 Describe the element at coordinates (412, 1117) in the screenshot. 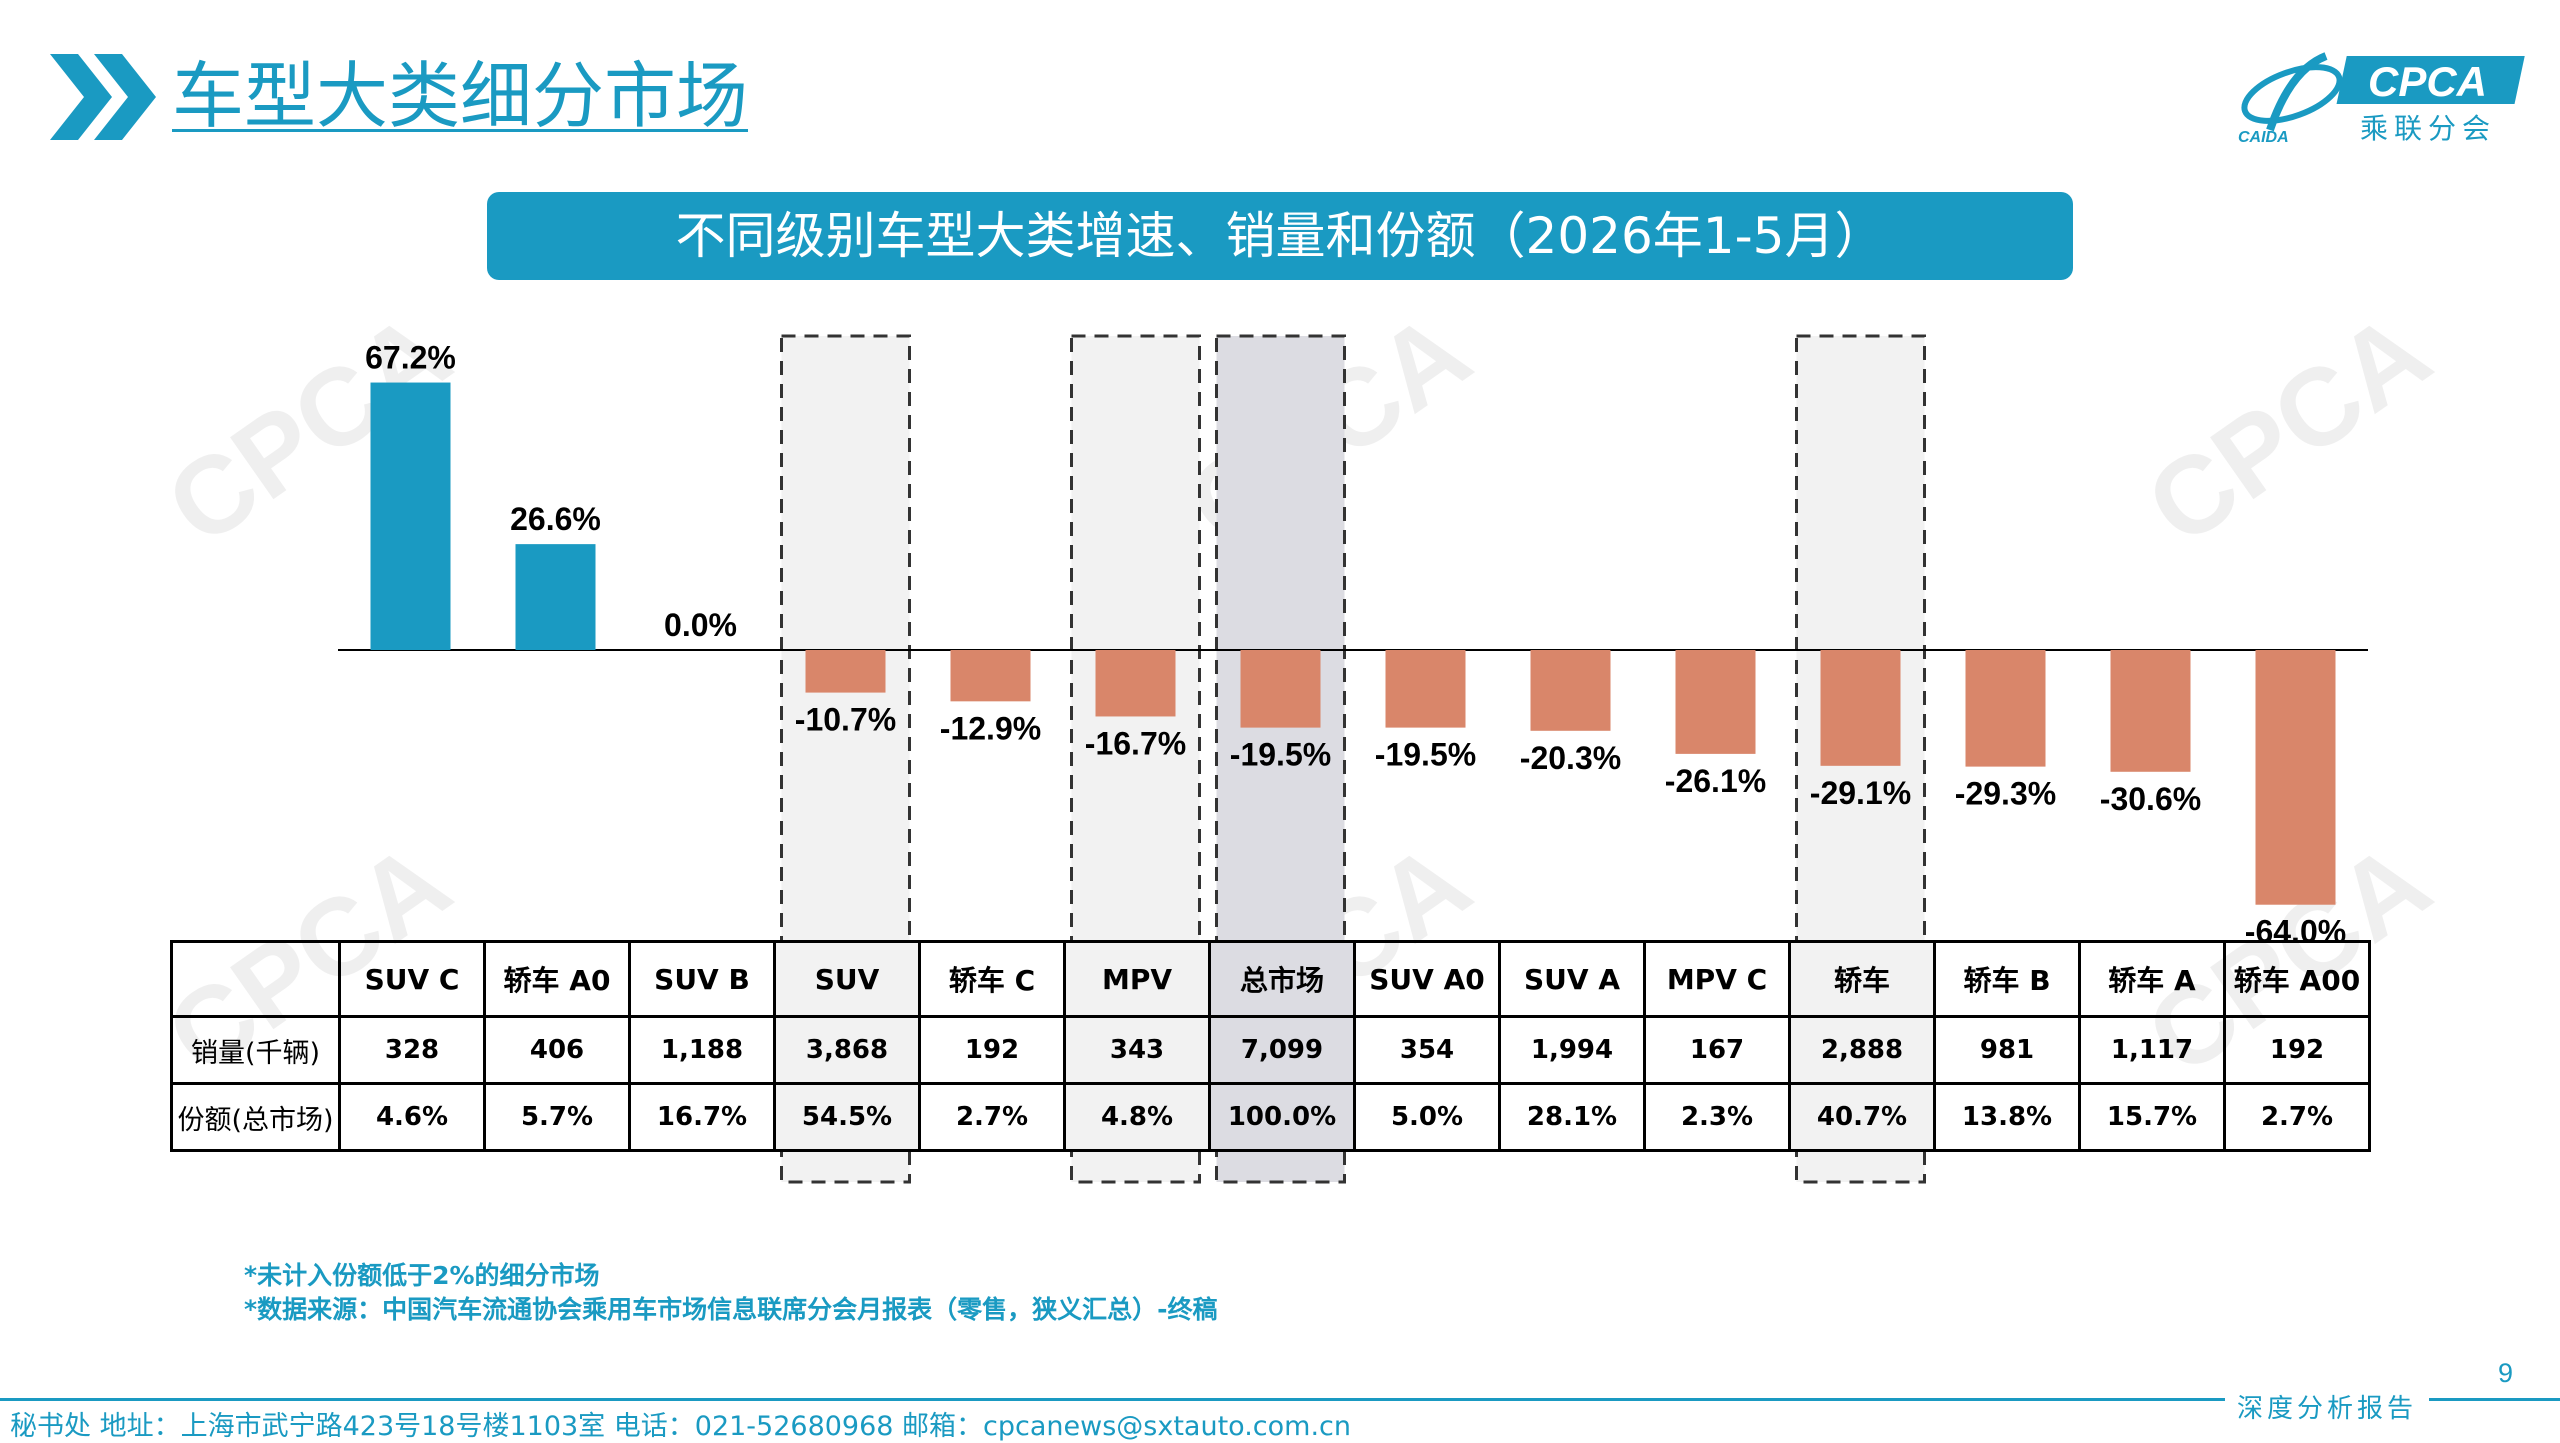

I see `table-cell: 4.6%` at that location.